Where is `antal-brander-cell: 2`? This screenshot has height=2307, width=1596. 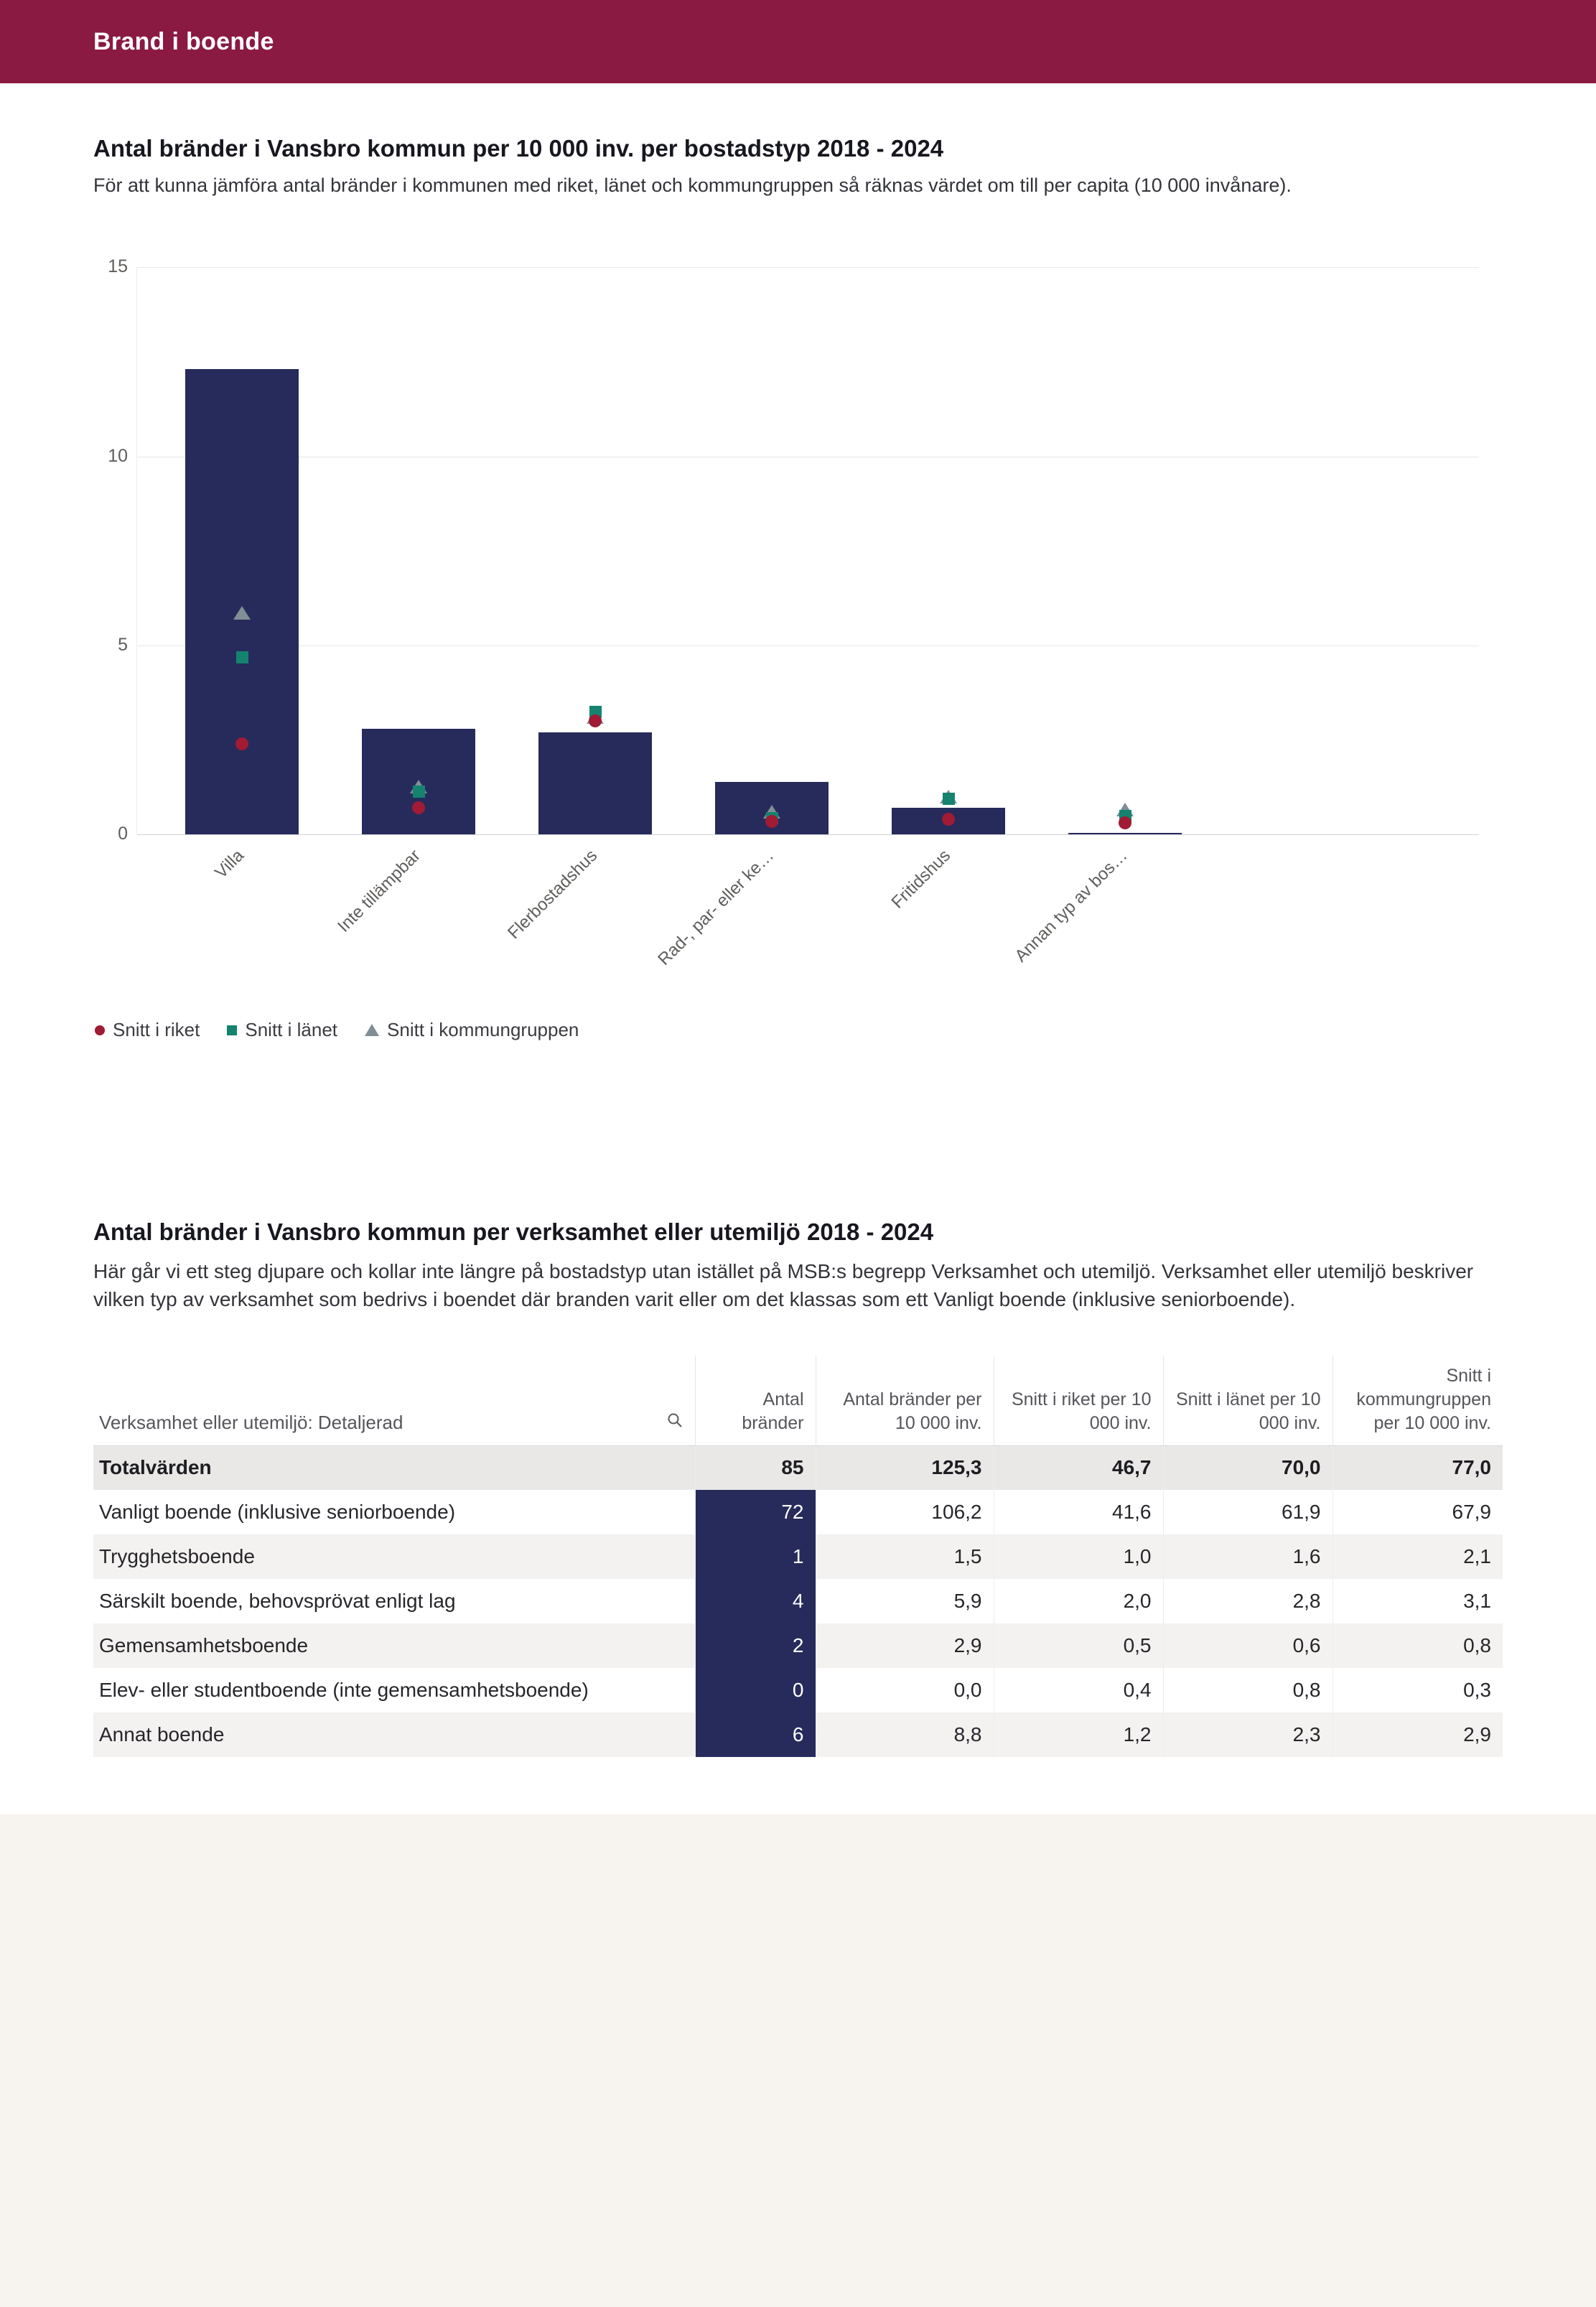 antal-brander-cell: 2 is located at coordinates (755, 1646).